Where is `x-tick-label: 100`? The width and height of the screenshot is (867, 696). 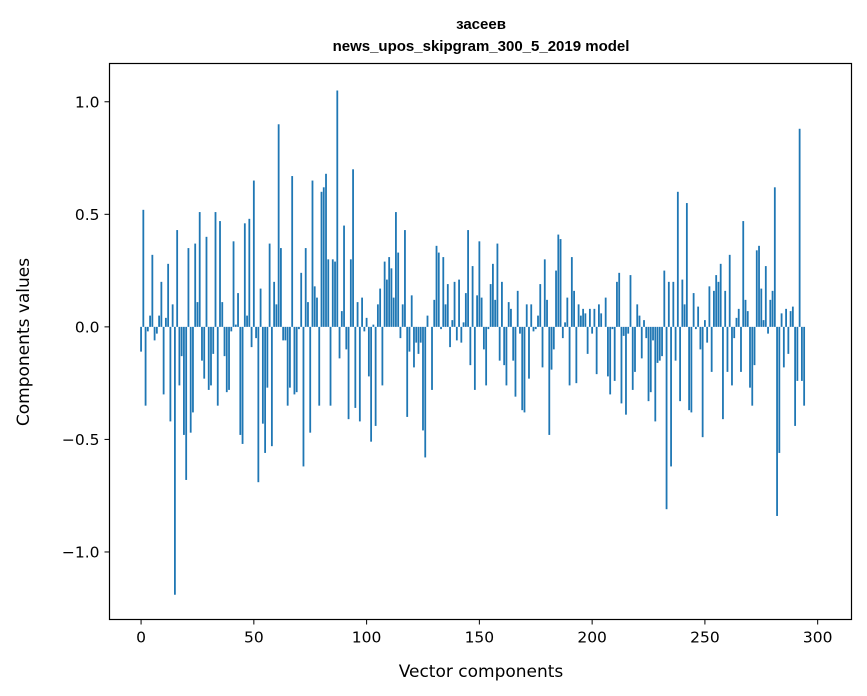 x-tick-label: 100 is located at coordinates (367, 638).